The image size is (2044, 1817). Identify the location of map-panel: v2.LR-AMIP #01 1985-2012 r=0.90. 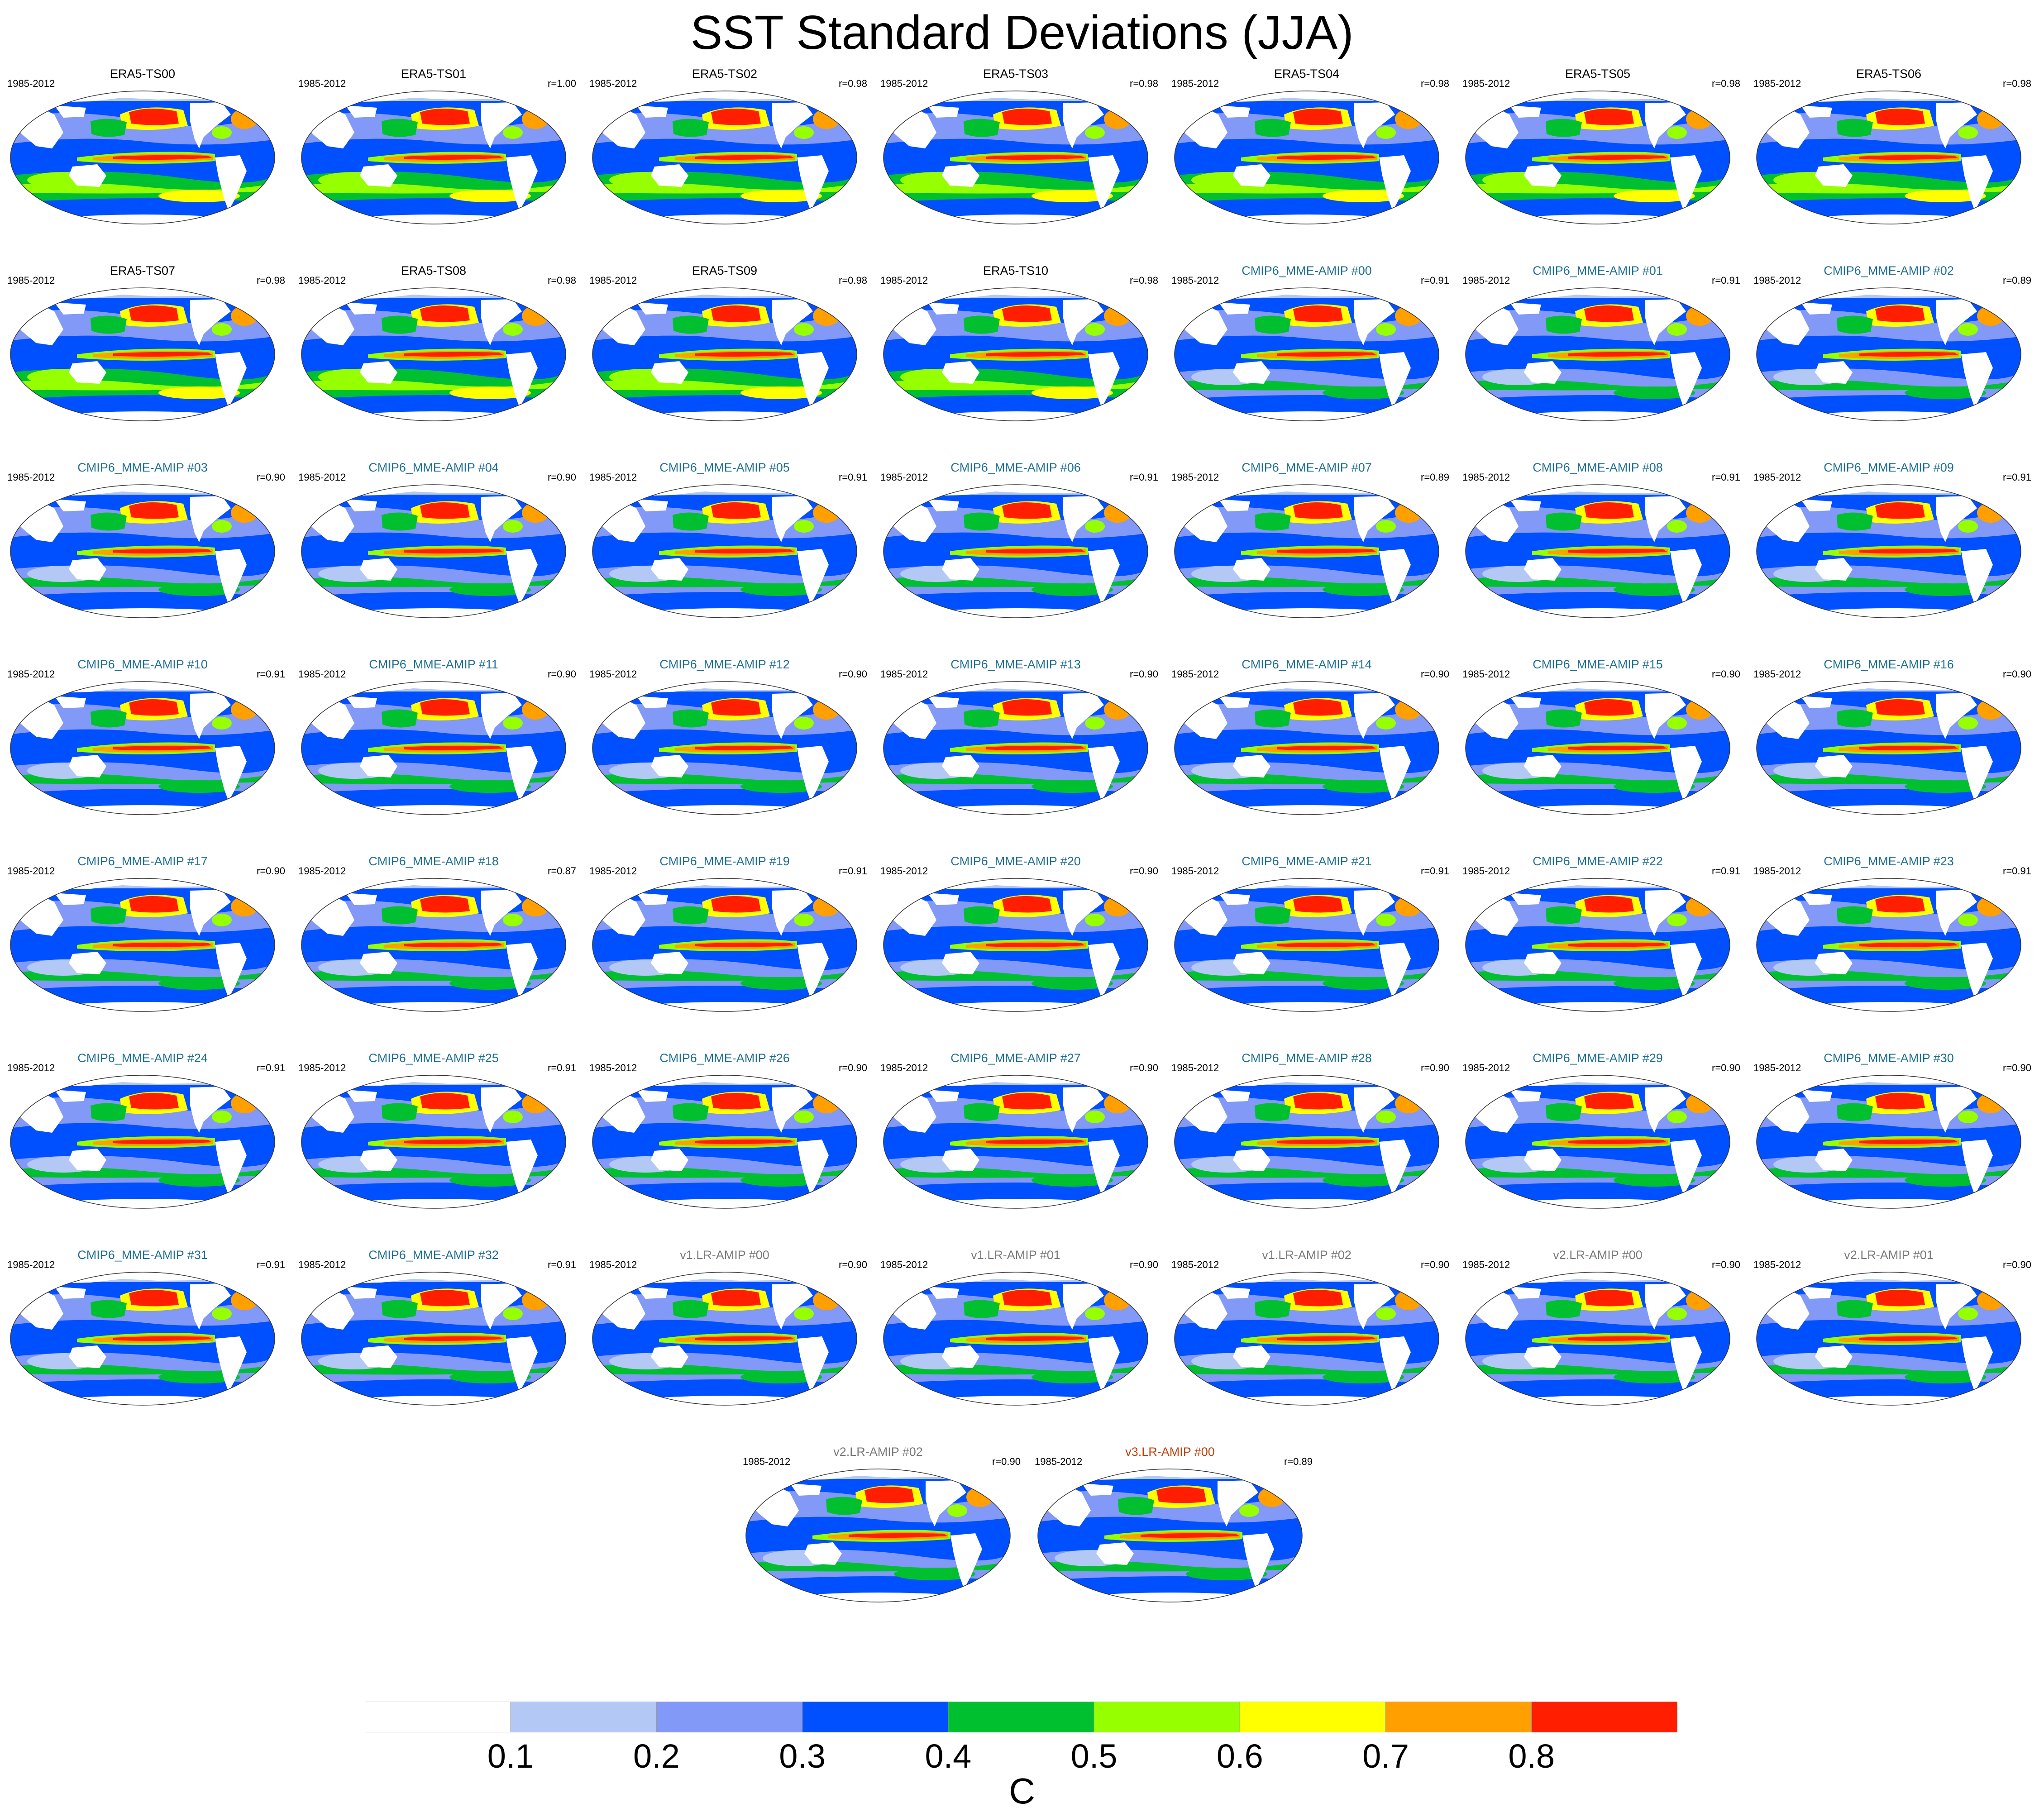
(1888, 1314).